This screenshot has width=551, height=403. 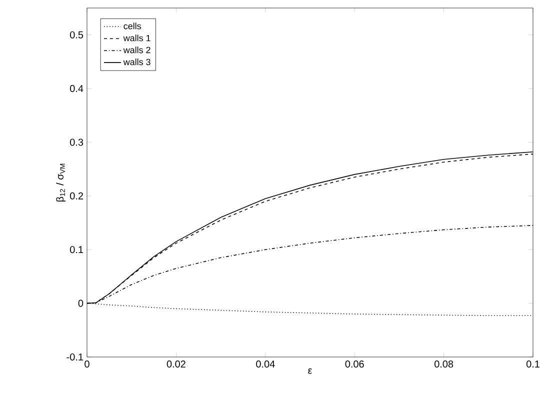 What do you see at coordinates (77, 142) in the screenshot?
I see `y-tick-label: 0.3` at bounding box center [77, 142].